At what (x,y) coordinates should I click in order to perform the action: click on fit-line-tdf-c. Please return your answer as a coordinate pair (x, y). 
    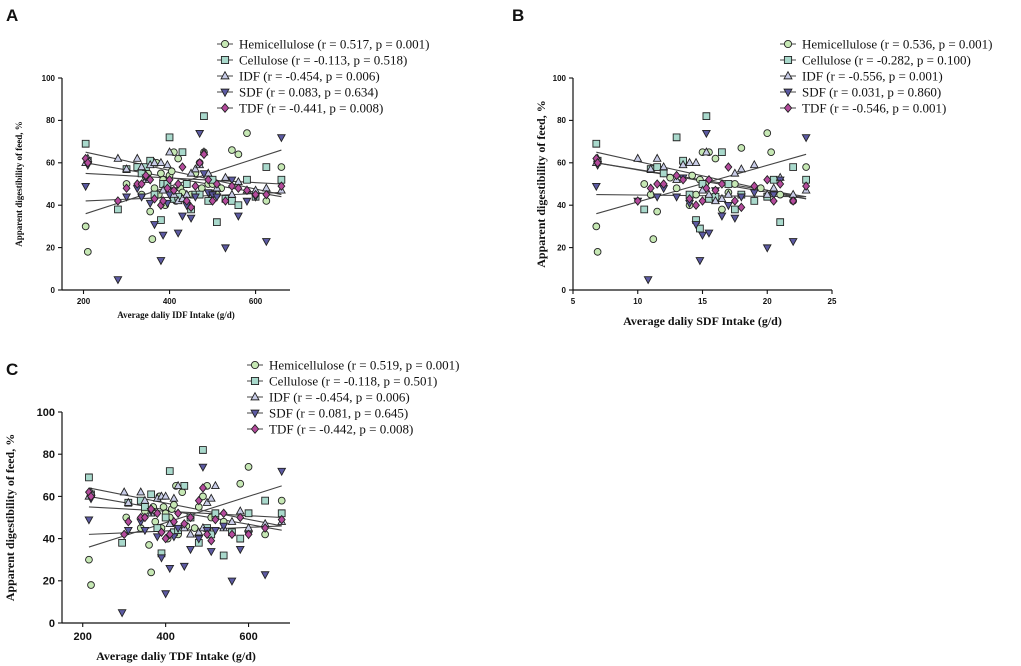
    Looking at the image, I should click on (185, 513).